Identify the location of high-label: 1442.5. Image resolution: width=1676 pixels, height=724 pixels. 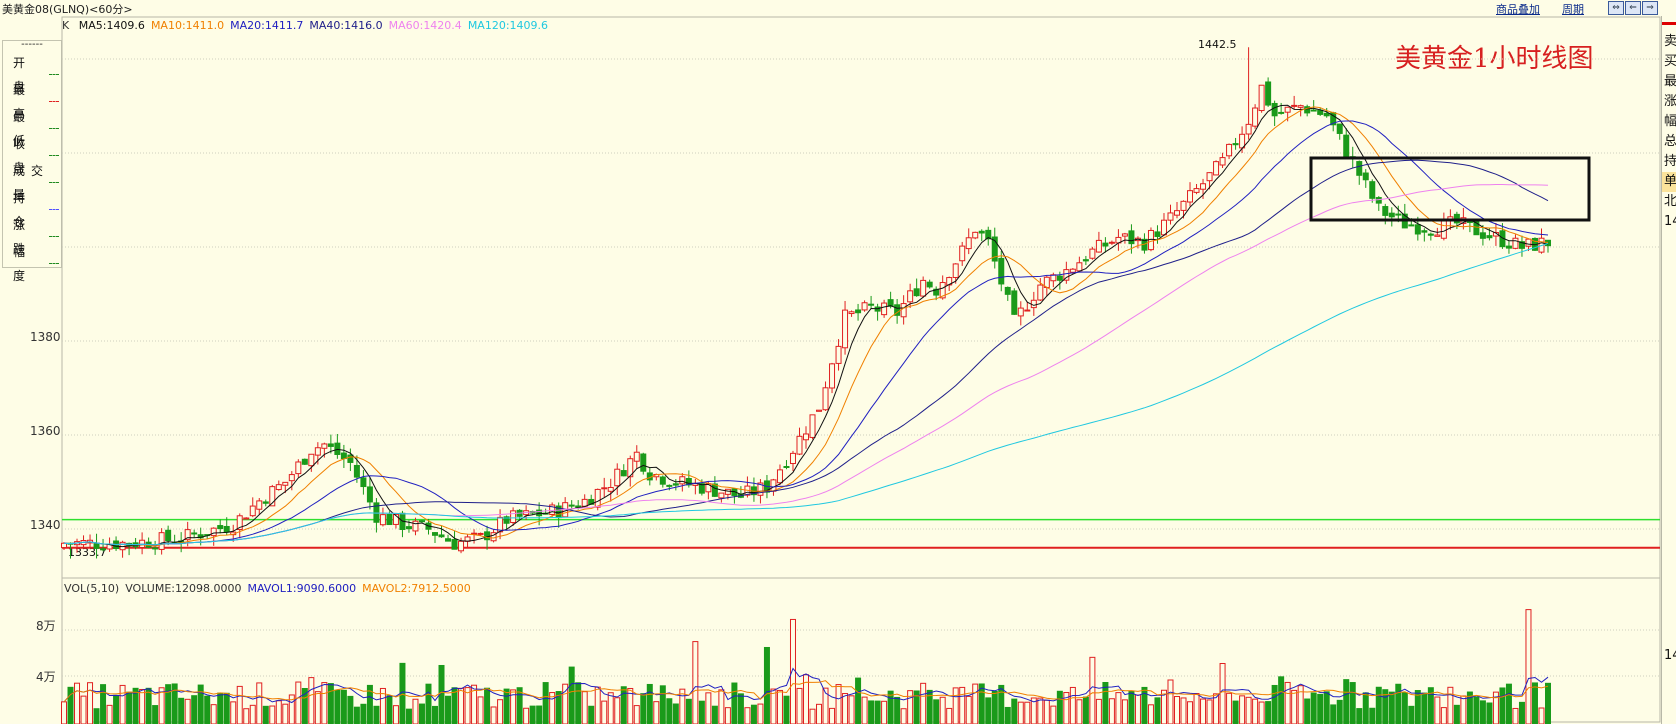
(1217, 44).